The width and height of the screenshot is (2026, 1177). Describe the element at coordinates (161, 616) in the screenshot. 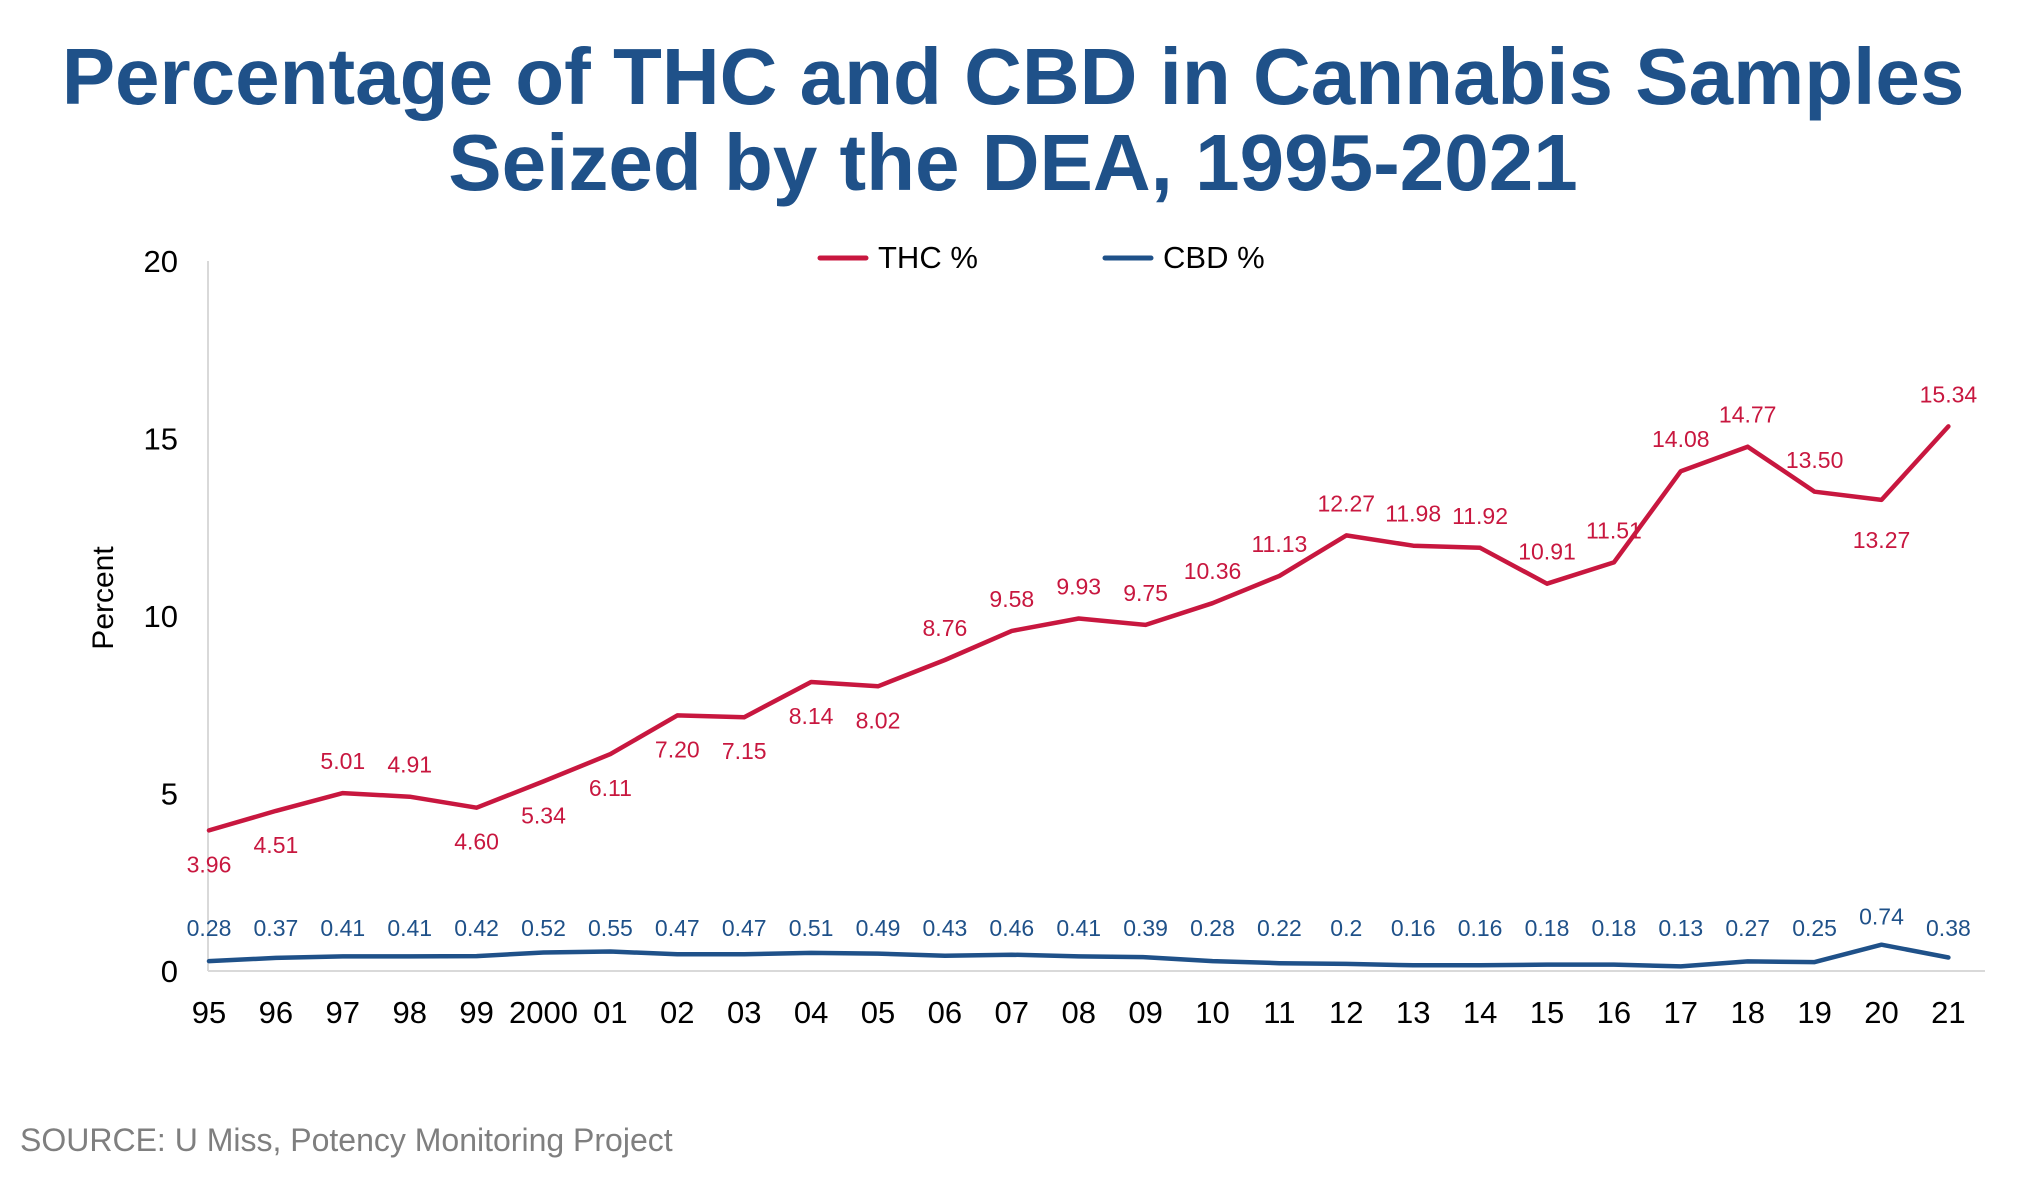

I see `y-tick-label: 10` at that location.